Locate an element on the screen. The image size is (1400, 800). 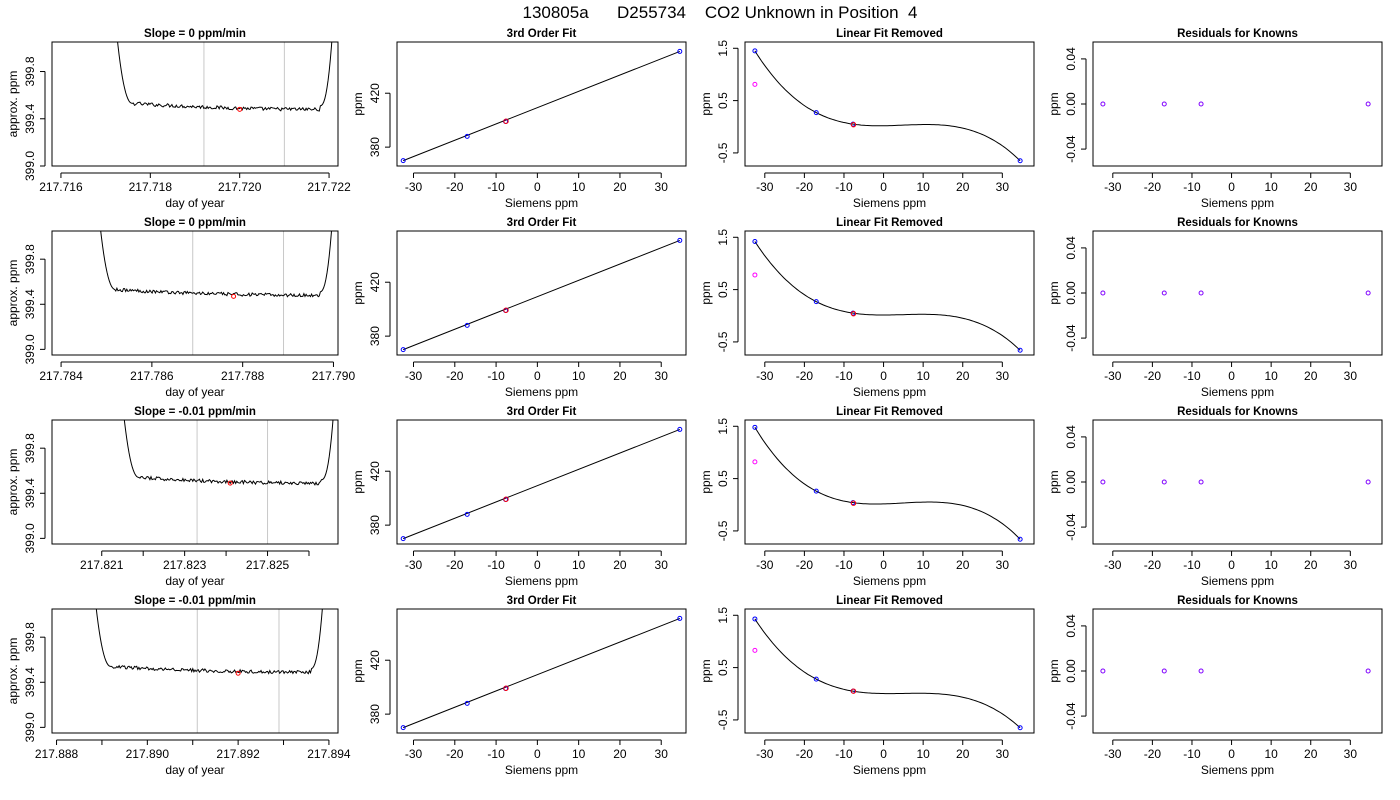
y-axis-label: approx. ppm is located at coordinates (13, 671).